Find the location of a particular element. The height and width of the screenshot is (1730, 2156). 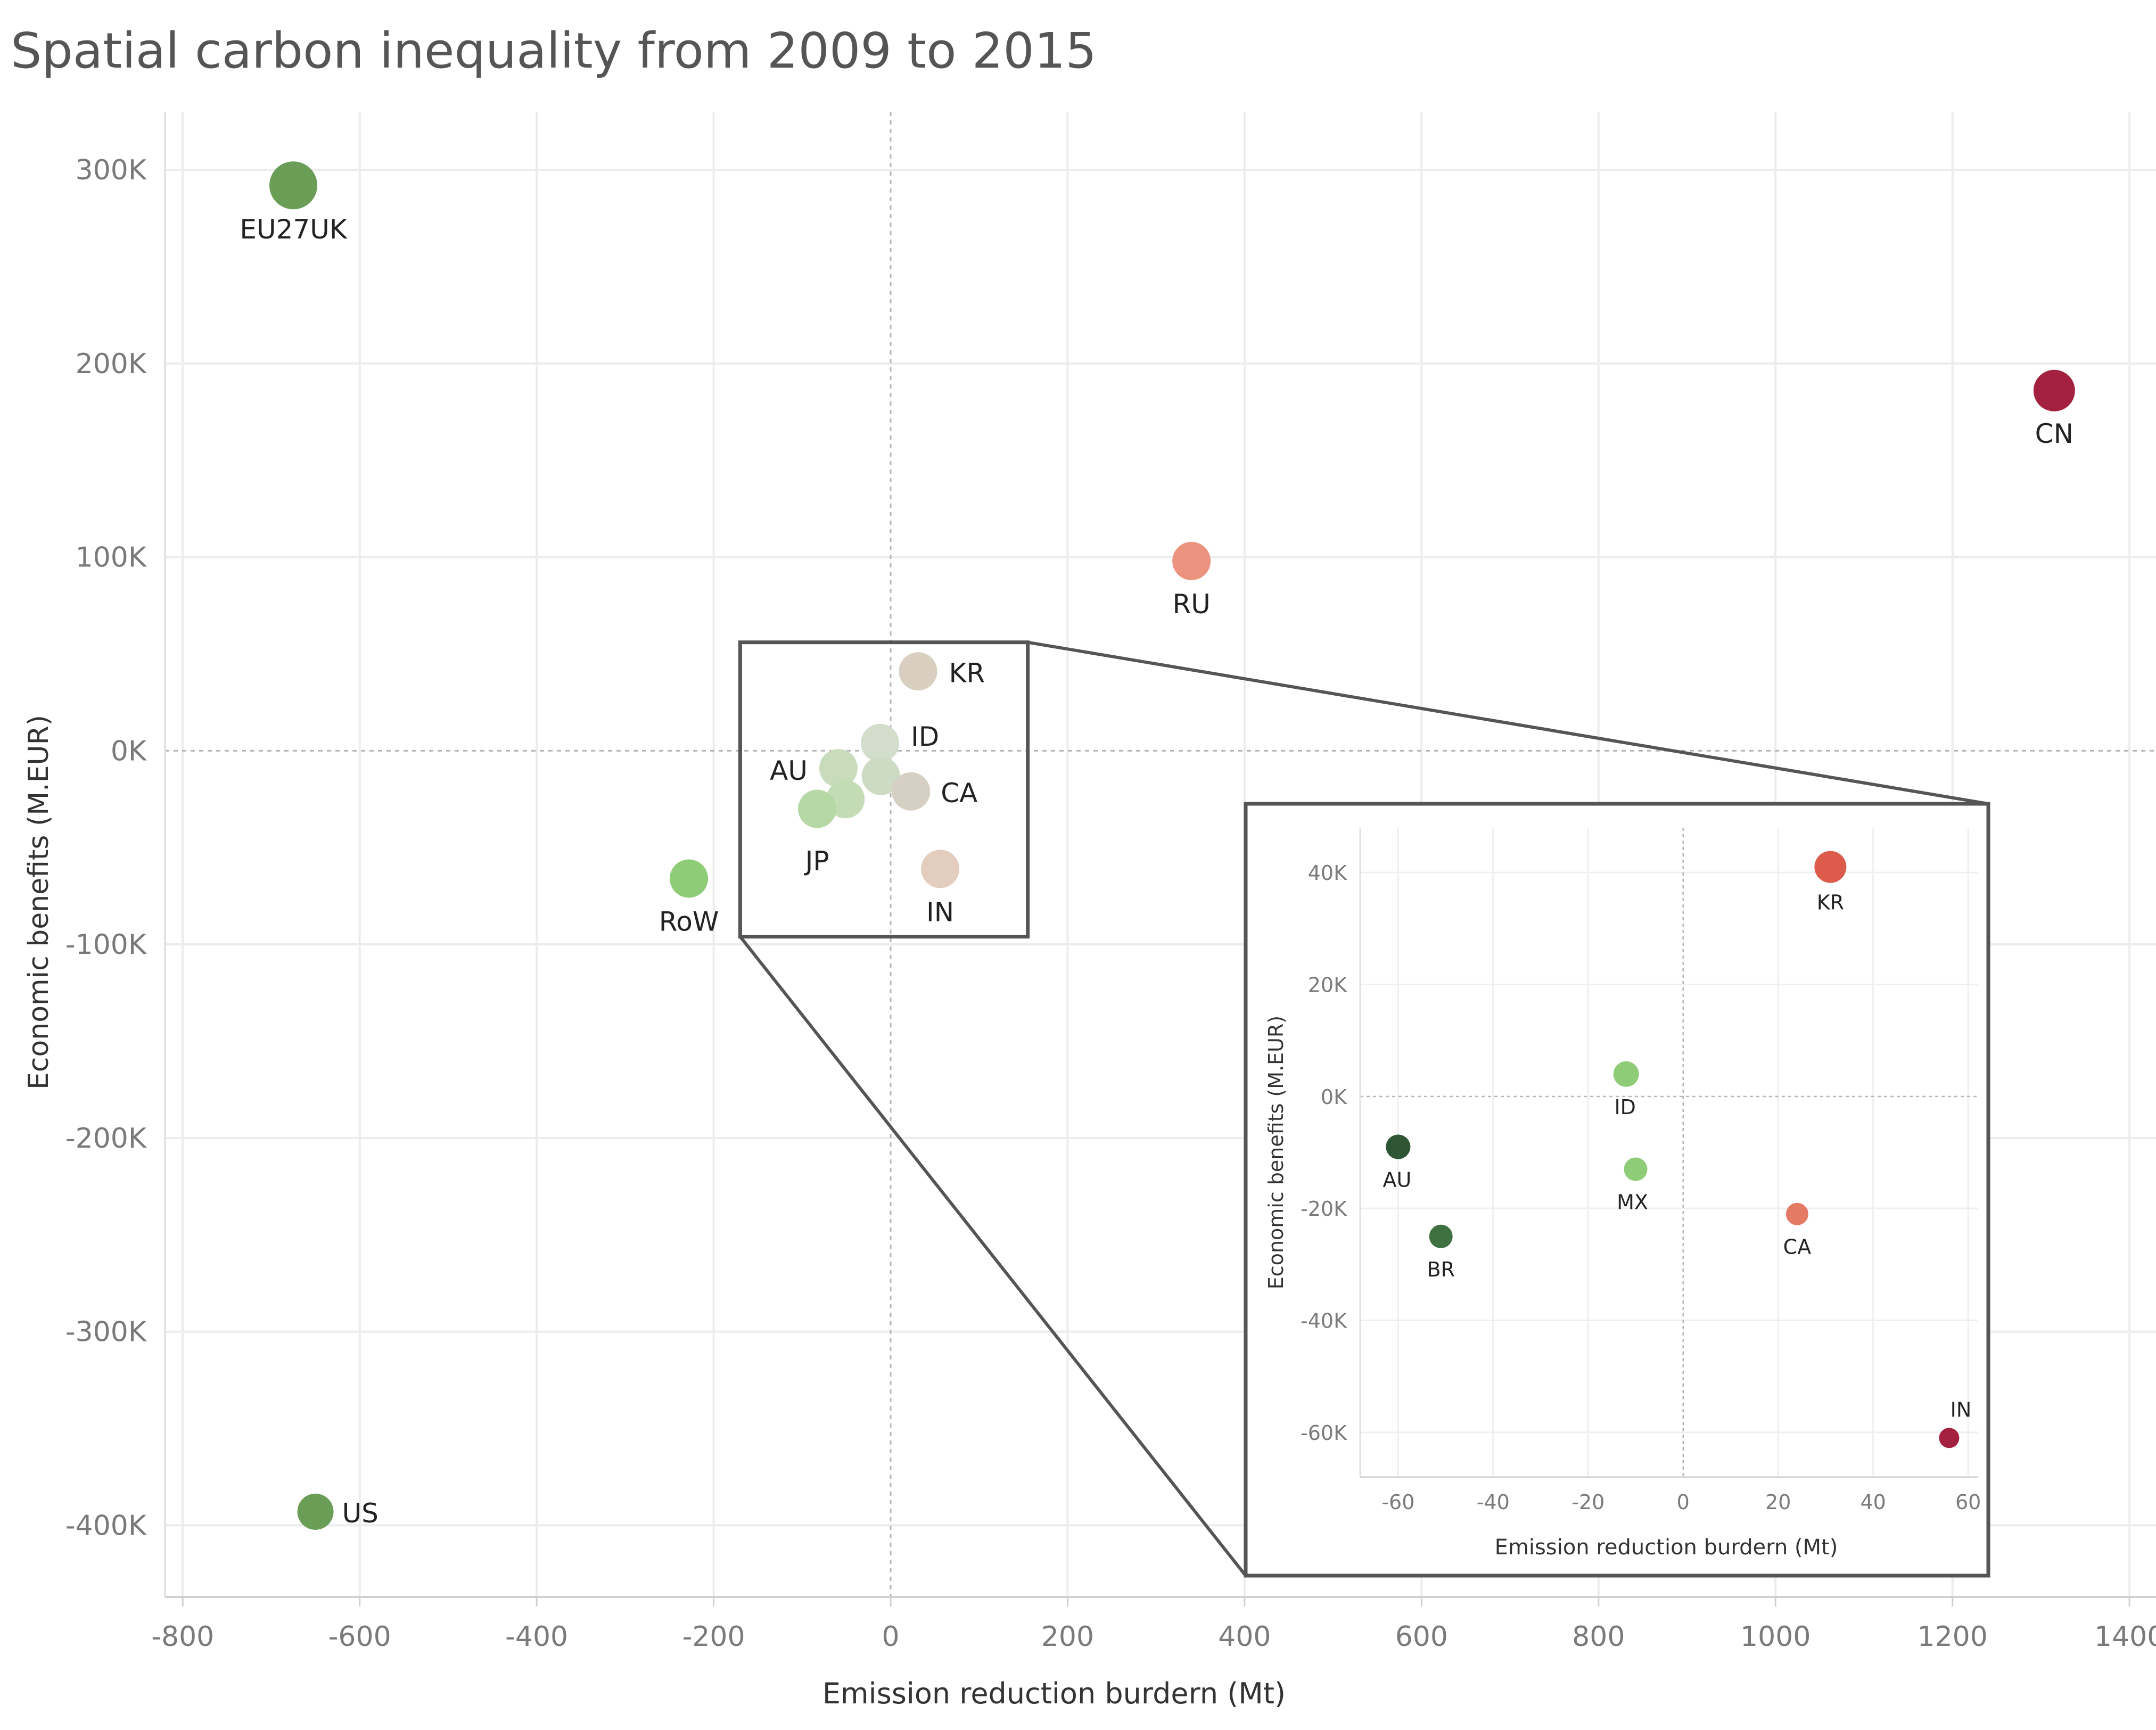

x-tick-label: 0 is located at coordinates (890, 1637).